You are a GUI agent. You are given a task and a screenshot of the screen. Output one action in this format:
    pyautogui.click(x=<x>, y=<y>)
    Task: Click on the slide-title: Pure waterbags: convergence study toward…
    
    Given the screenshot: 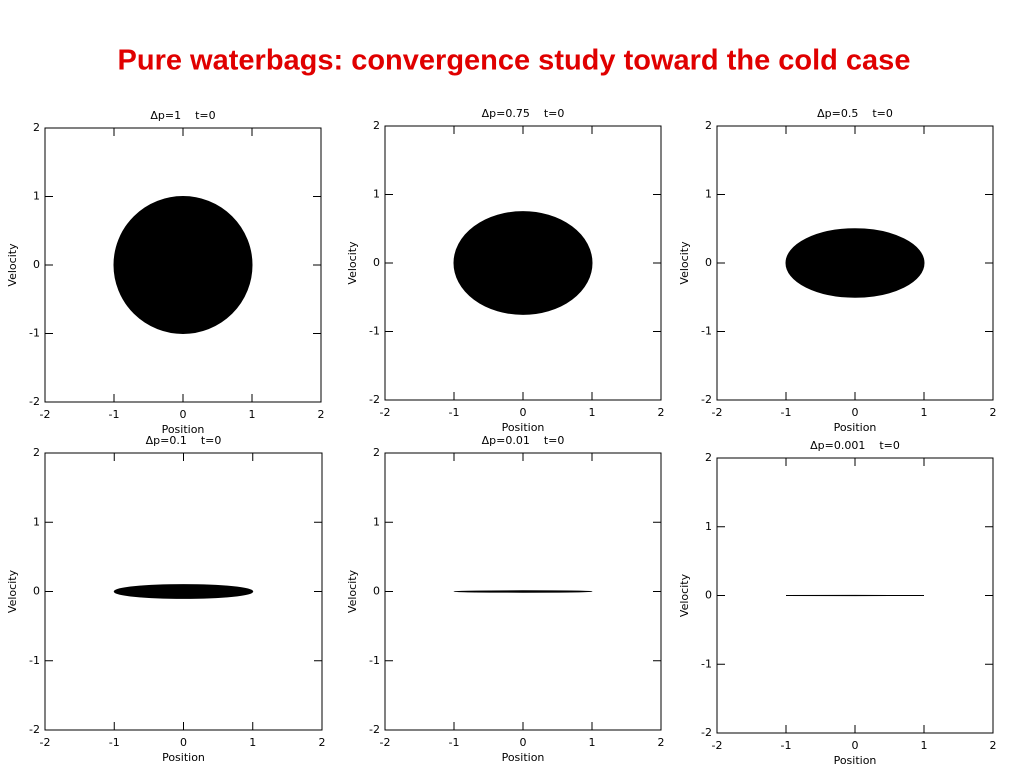 What is the action you would take?
    pyautogui.click(x=514, y=61)
    